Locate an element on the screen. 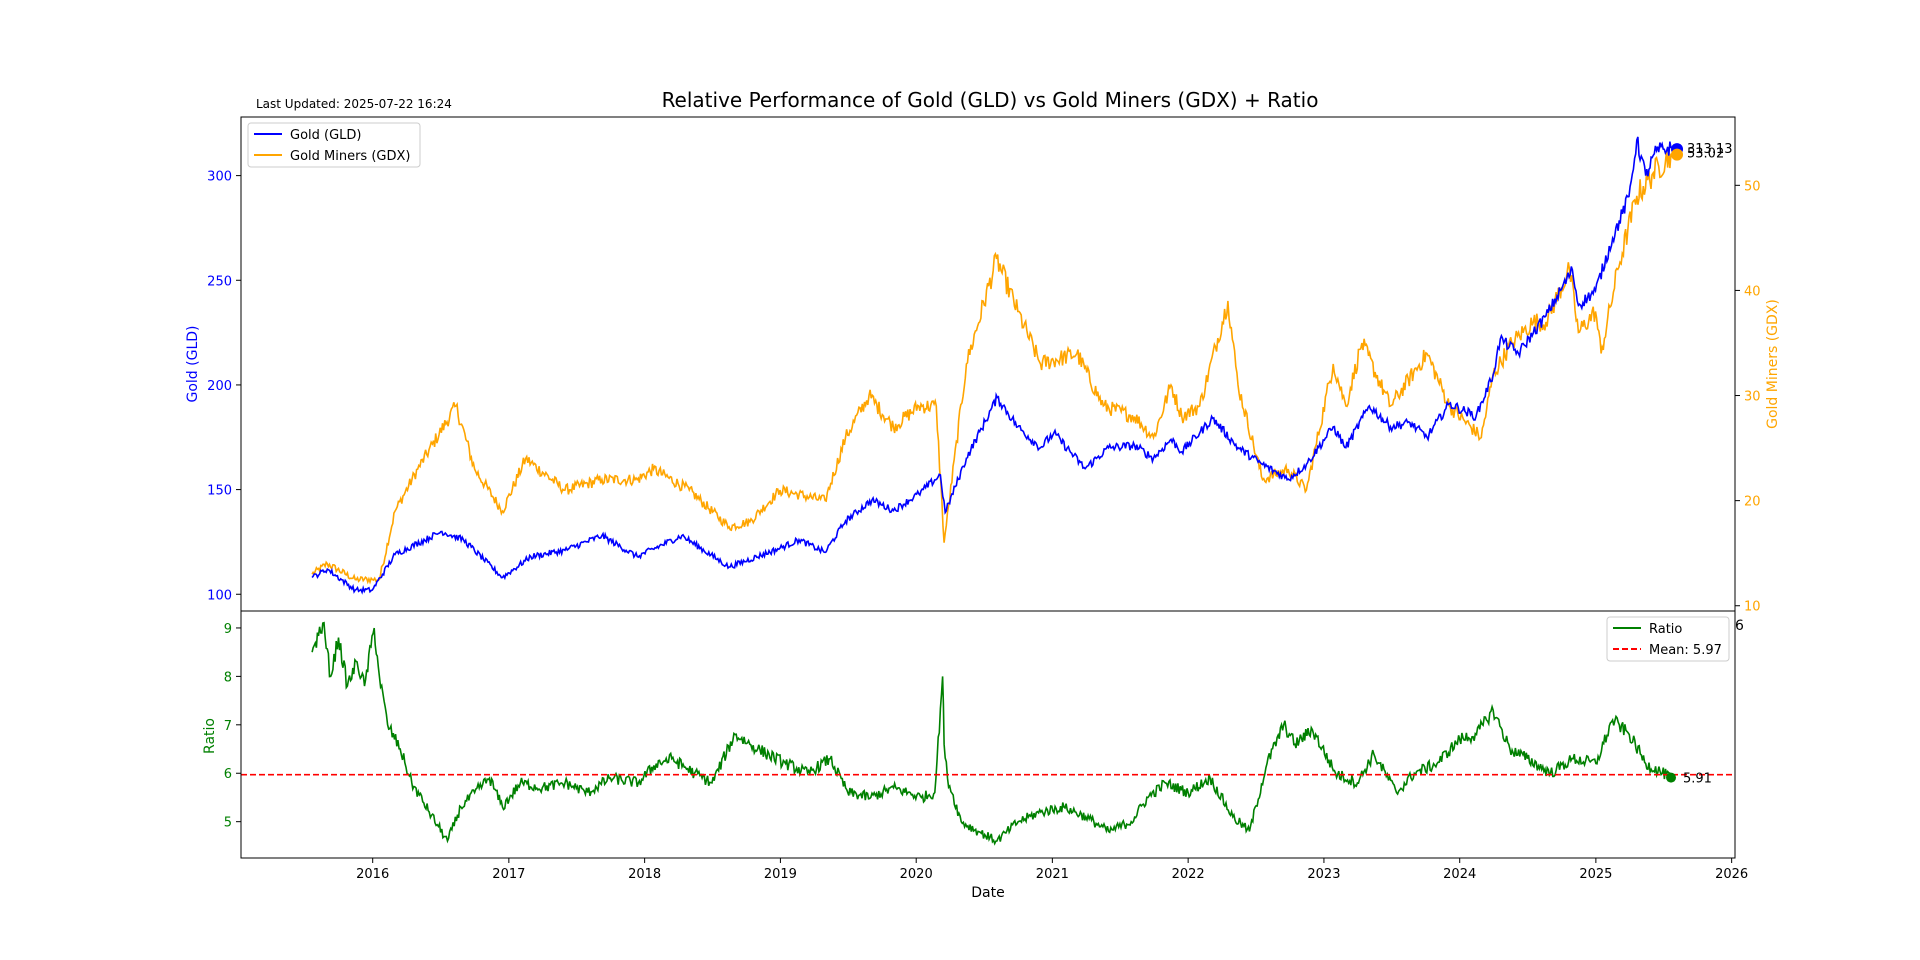  gdx-tick-label: 20 is located at coordinates (1752, 502).